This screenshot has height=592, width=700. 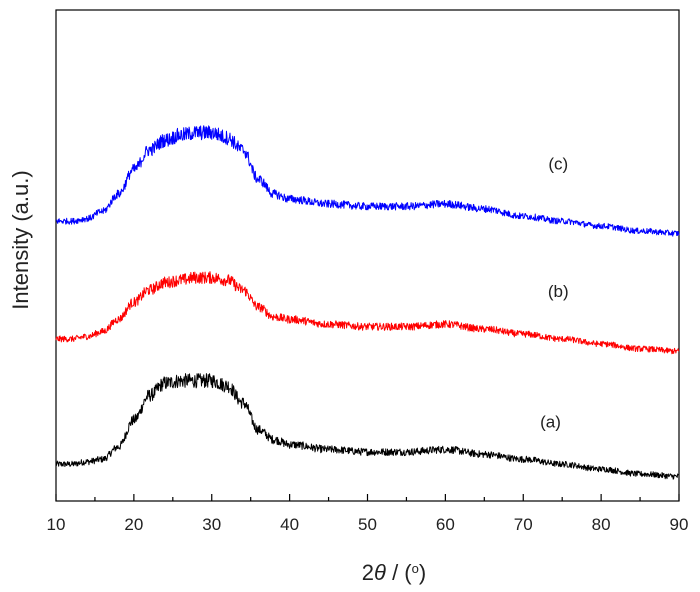 I want to click on x-tick-label: 50, so click(x=367, y=524).